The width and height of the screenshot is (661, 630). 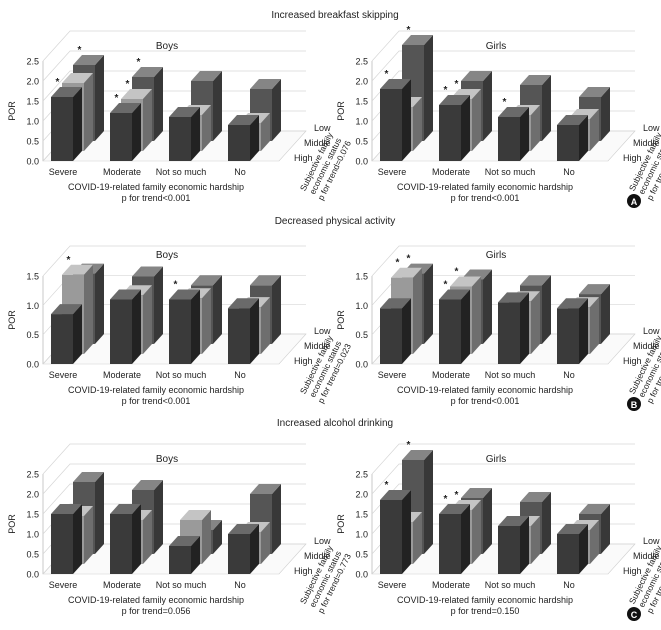 I want to click on section-title-alcohol: Increased alcohol drinking, so click(x=335, y=423).